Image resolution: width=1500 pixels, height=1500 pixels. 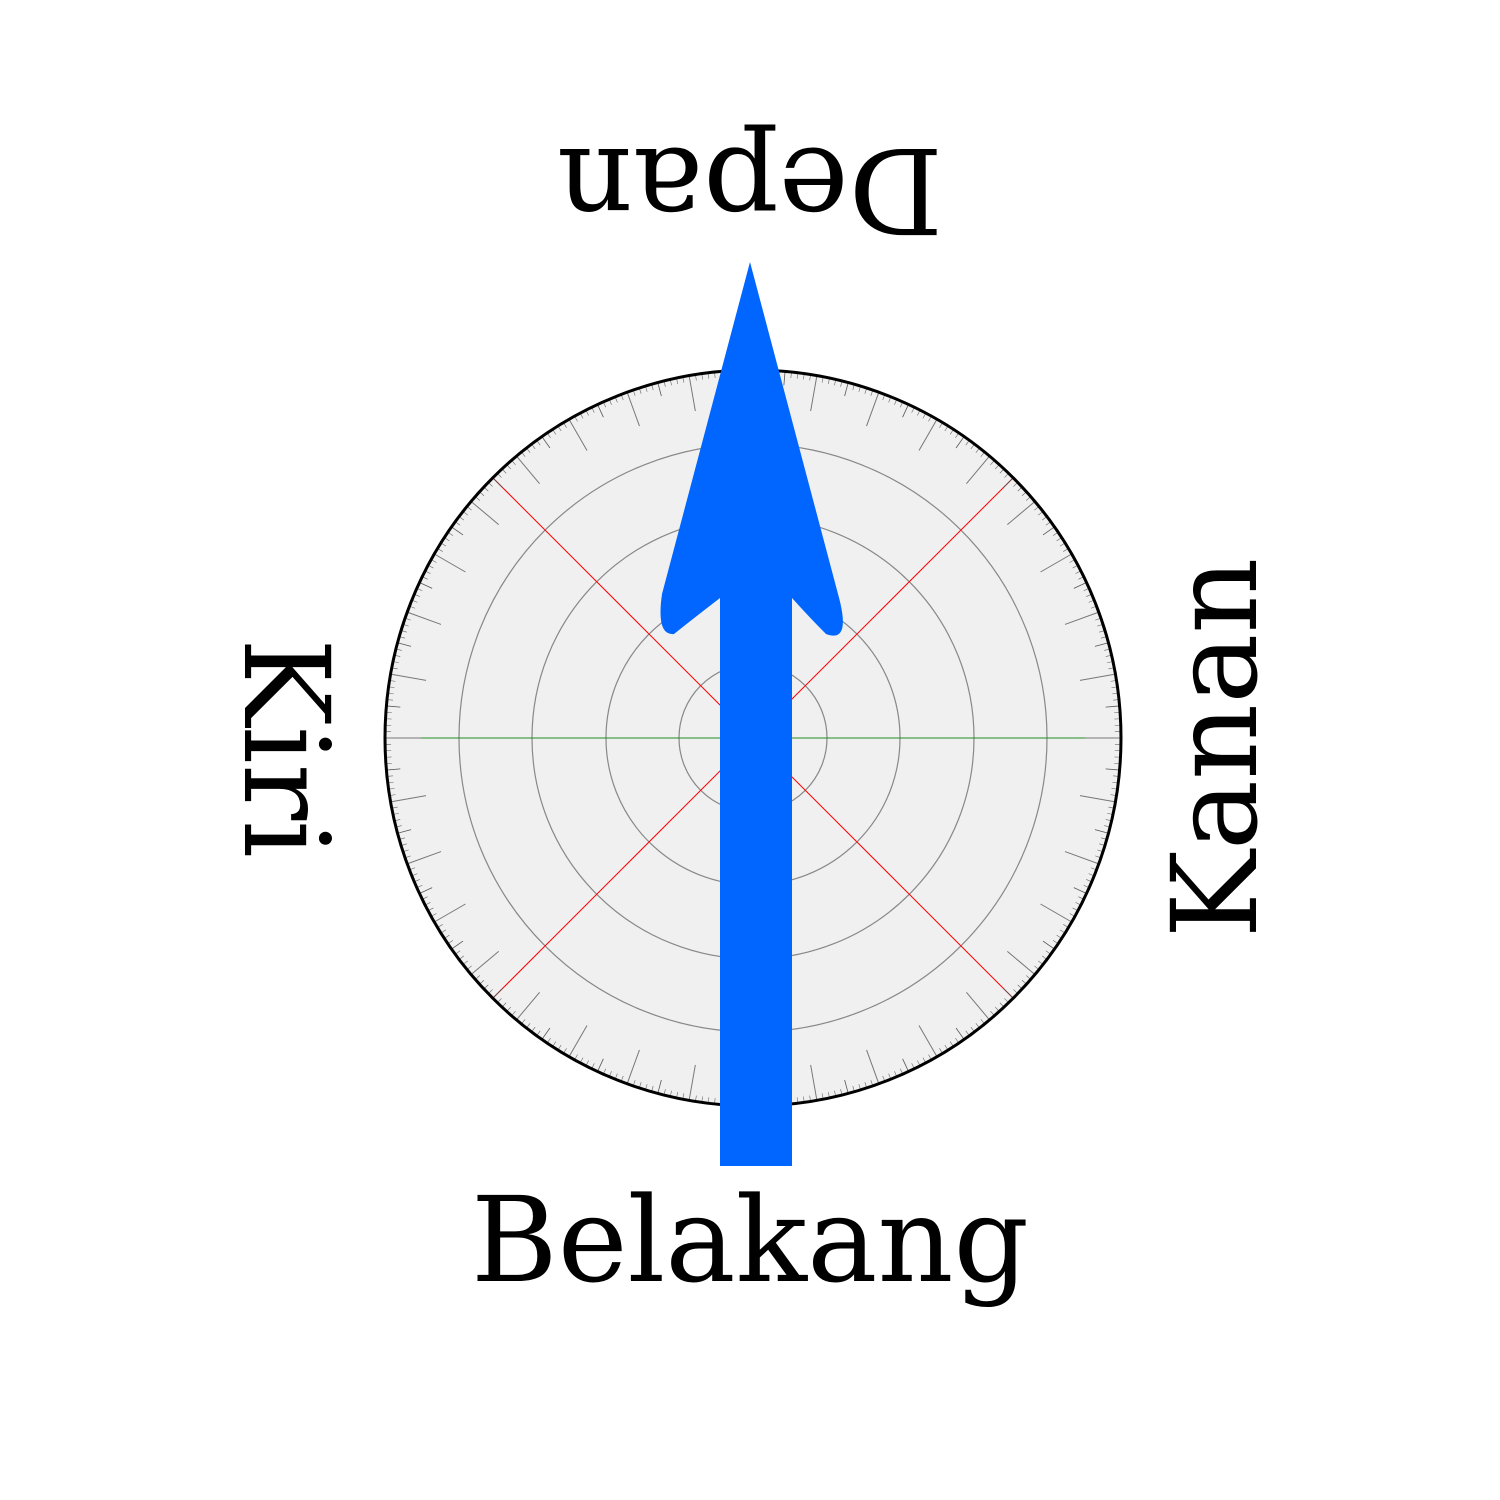 What do you see at coordinates (750, 190) in the screenshot?
I see `front-label: Depan` at bounding box center [750, 190].